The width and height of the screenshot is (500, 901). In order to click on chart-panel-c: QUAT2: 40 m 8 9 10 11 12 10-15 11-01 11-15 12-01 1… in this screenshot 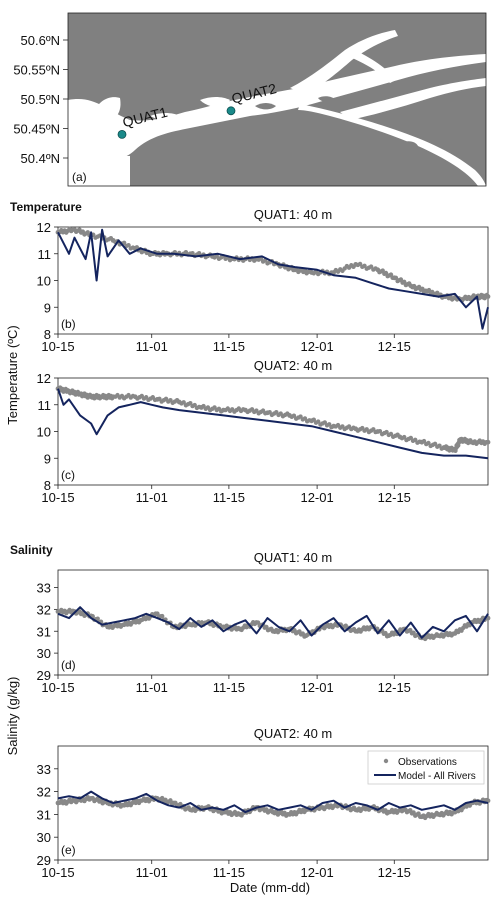, I will do `click(264, 431)`.